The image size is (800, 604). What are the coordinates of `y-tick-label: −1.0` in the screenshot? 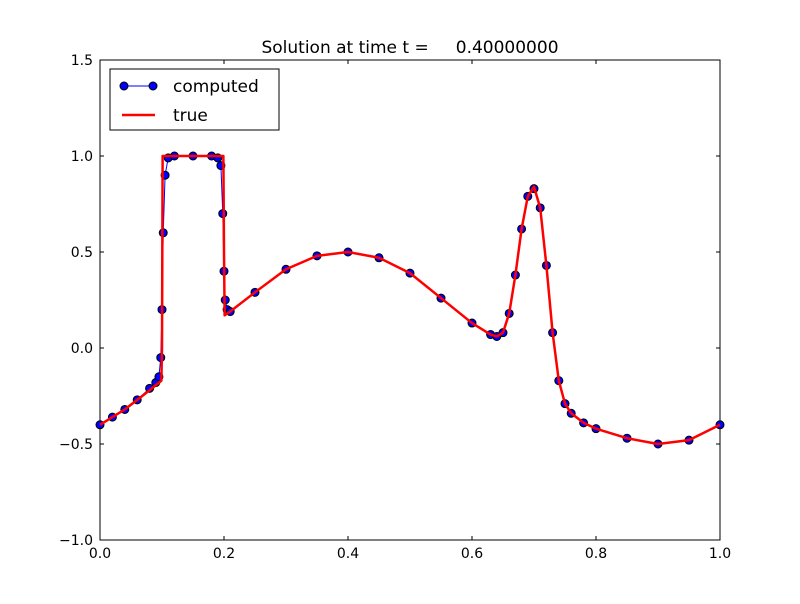 It's located at (76, 541).